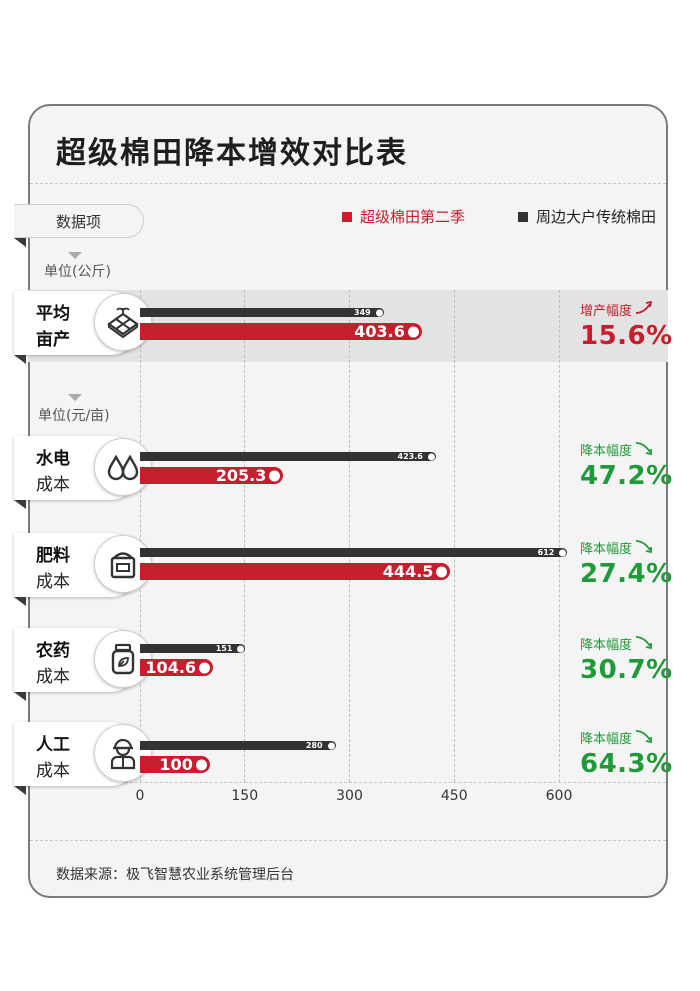 This screenshot has height=991, width=700. What do you see at coordinates (20, 359) in the screenshot?
I see `category-yield-fold` at bounding box center [20, 359].